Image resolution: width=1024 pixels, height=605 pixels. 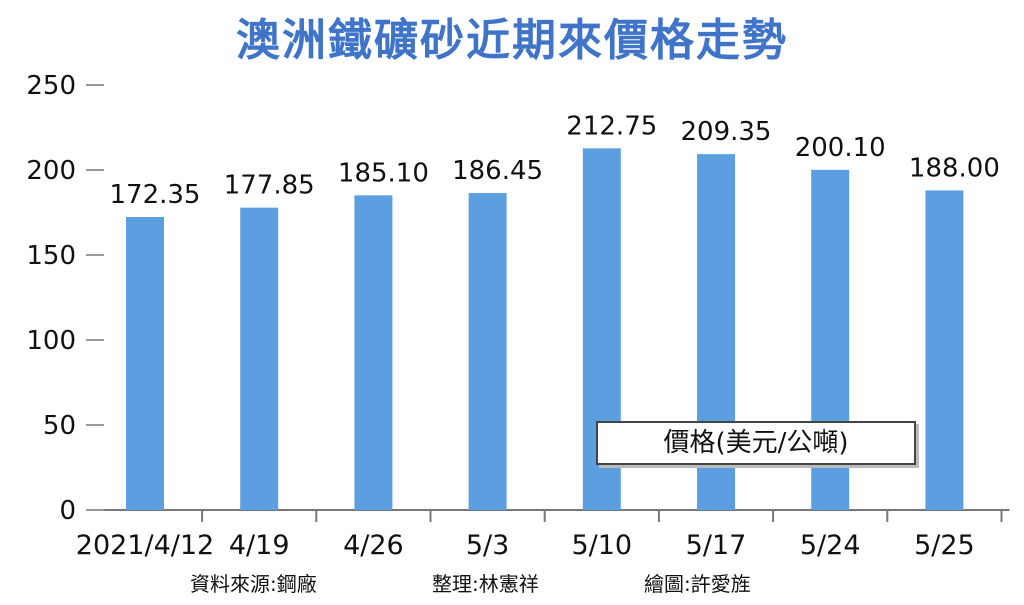 I want to click on y-tick-label: 150, so click(x=51, y=256).